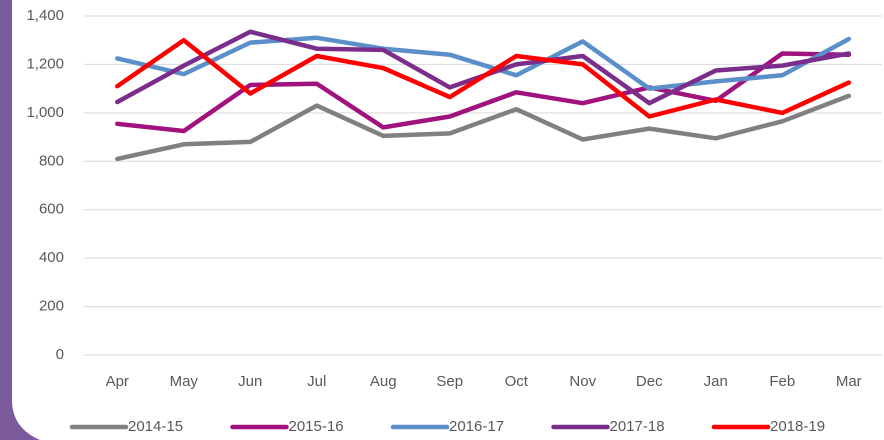  I want to click on y-tick-label: 800, so click(51, 160).